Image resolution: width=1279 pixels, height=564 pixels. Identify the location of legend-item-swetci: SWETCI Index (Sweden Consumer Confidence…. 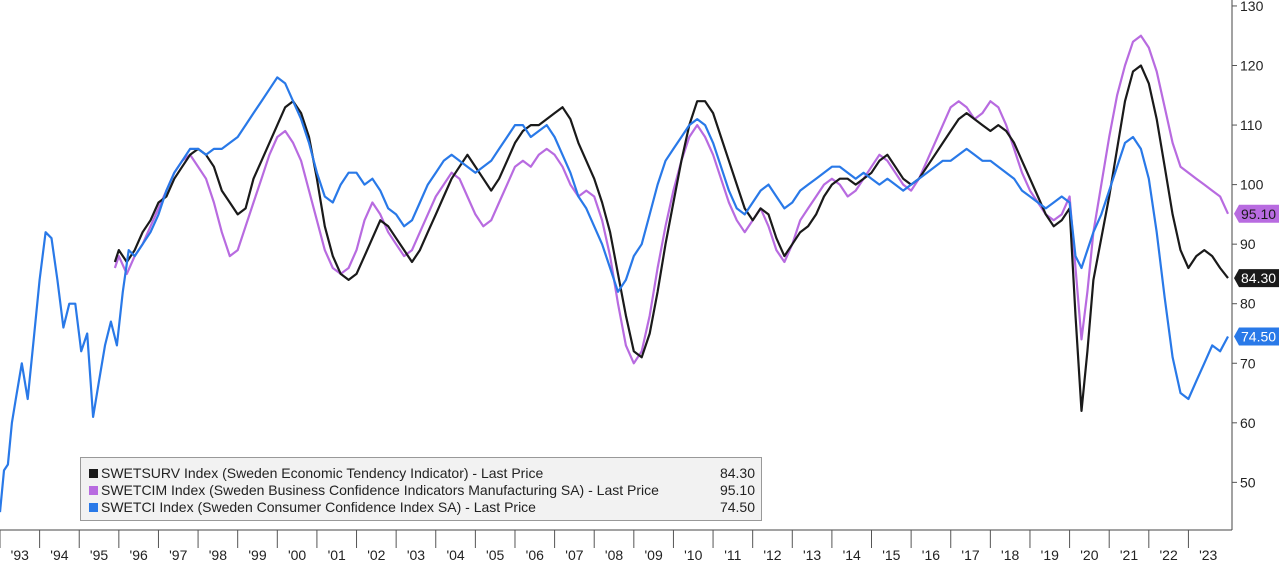
(422, 507).